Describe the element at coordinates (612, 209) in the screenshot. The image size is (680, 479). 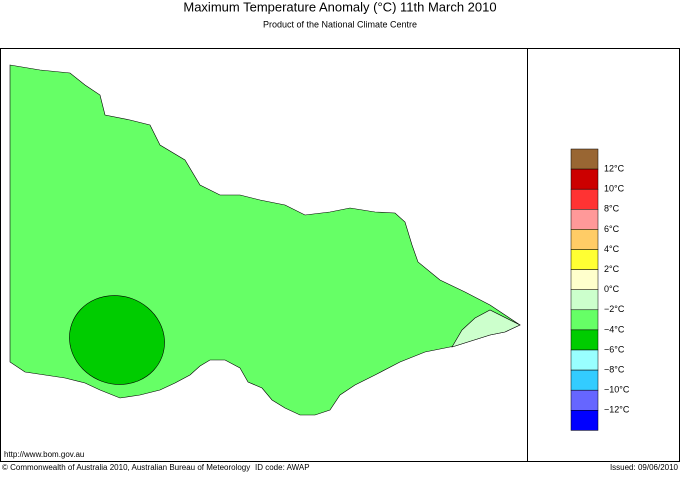
I see `legend-label: 8°C` at that location.